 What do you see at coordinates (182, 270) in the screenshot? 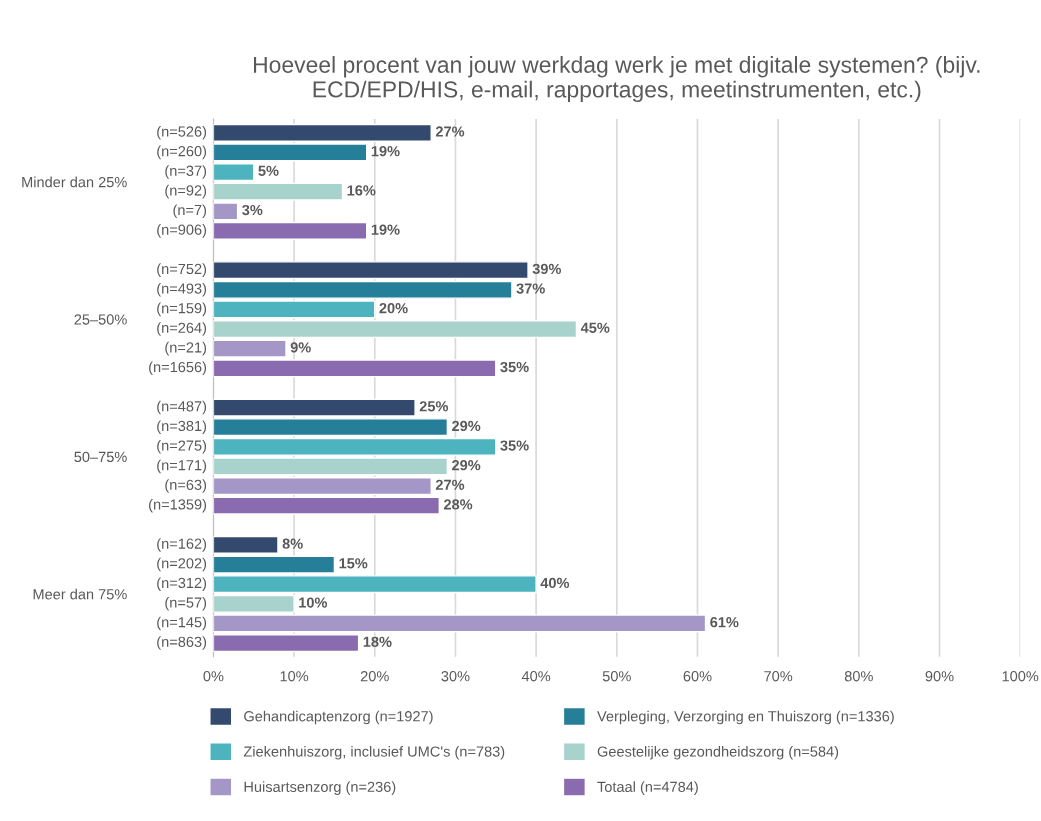
I see `text: (n=752)` at bounding box center [182, 270].